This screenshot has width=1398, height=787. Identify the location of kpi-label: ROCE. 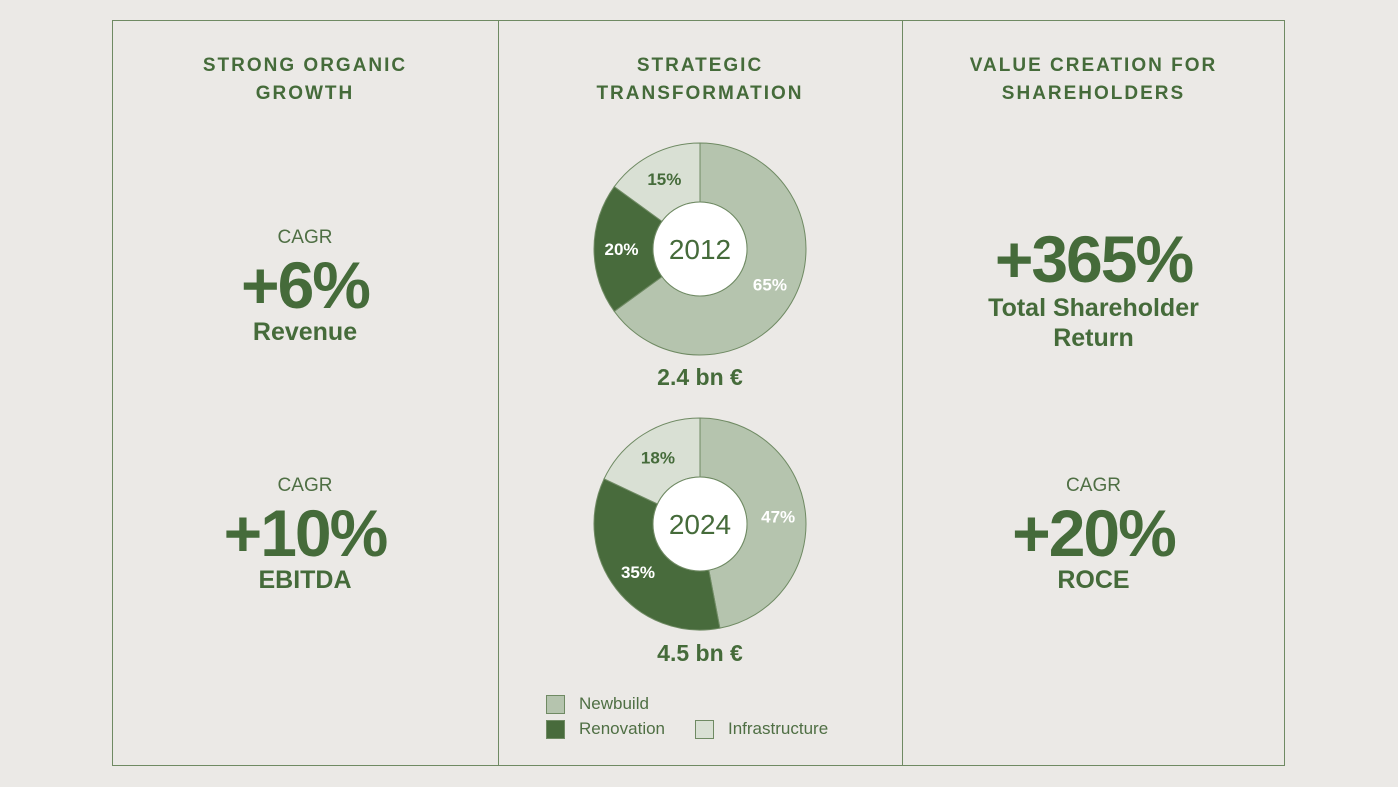
(1093, 580).